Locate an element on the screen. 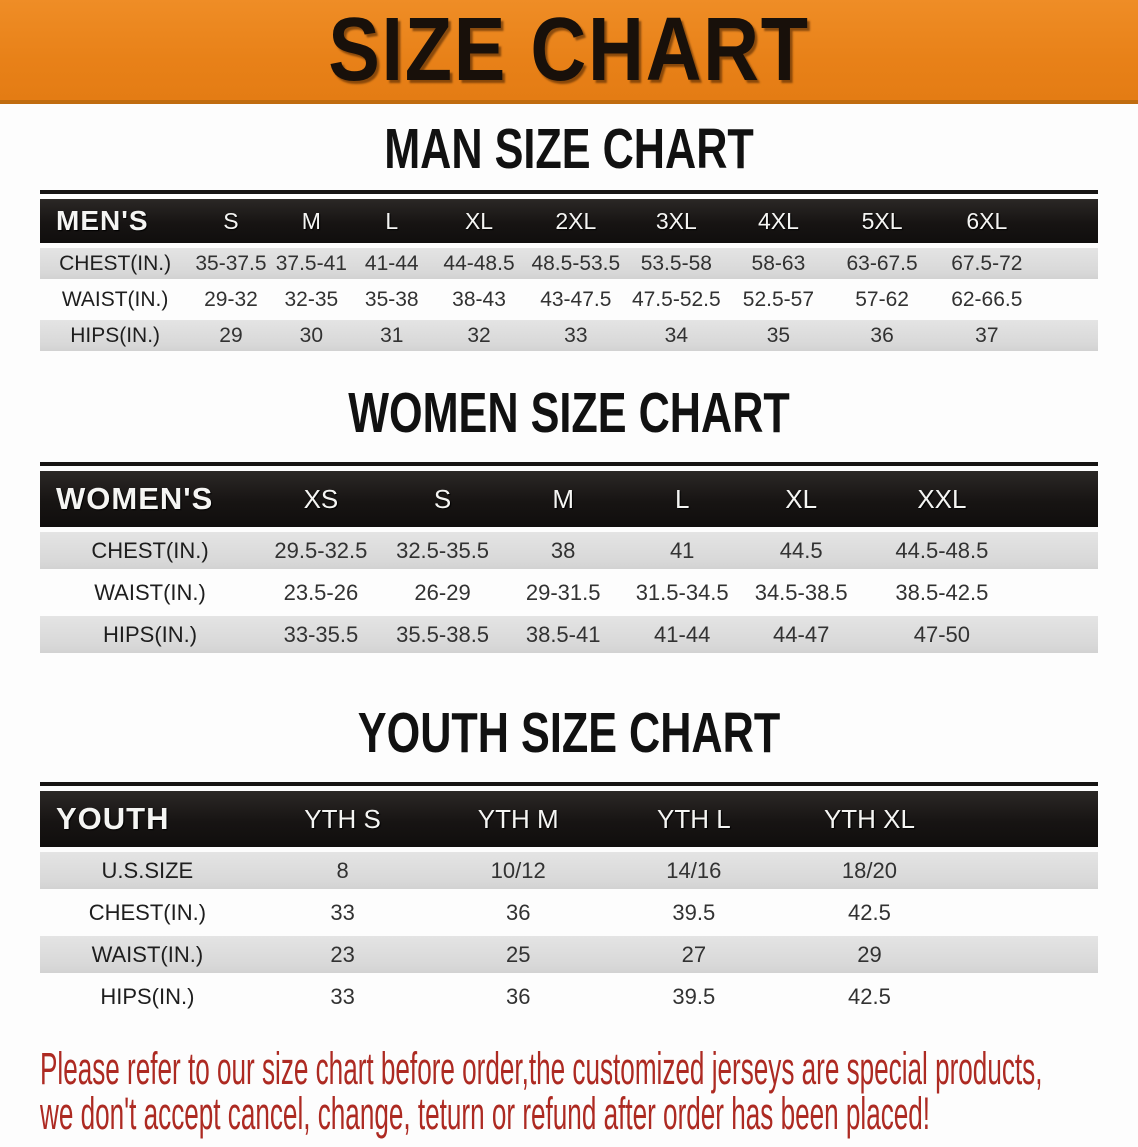 The width and height of the screenshot is (1138, 1147). men-size-value: 36 is located at coordinates (882, 335).